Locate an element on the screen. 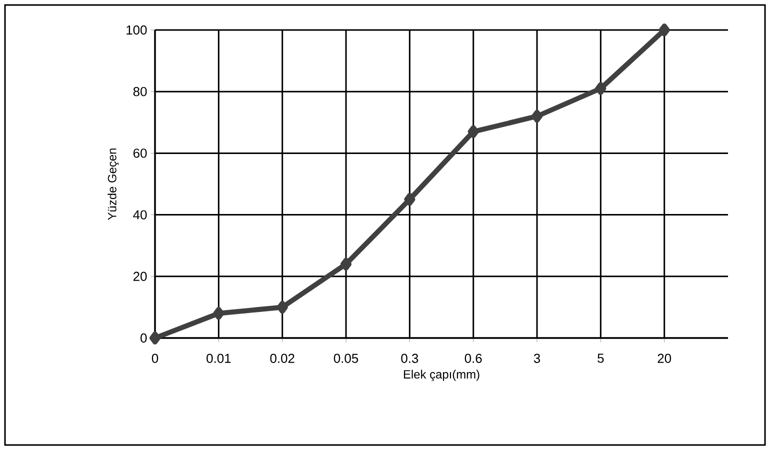  x-axis-title: Elek çapı(mm) is located at coordinates (442, 375).